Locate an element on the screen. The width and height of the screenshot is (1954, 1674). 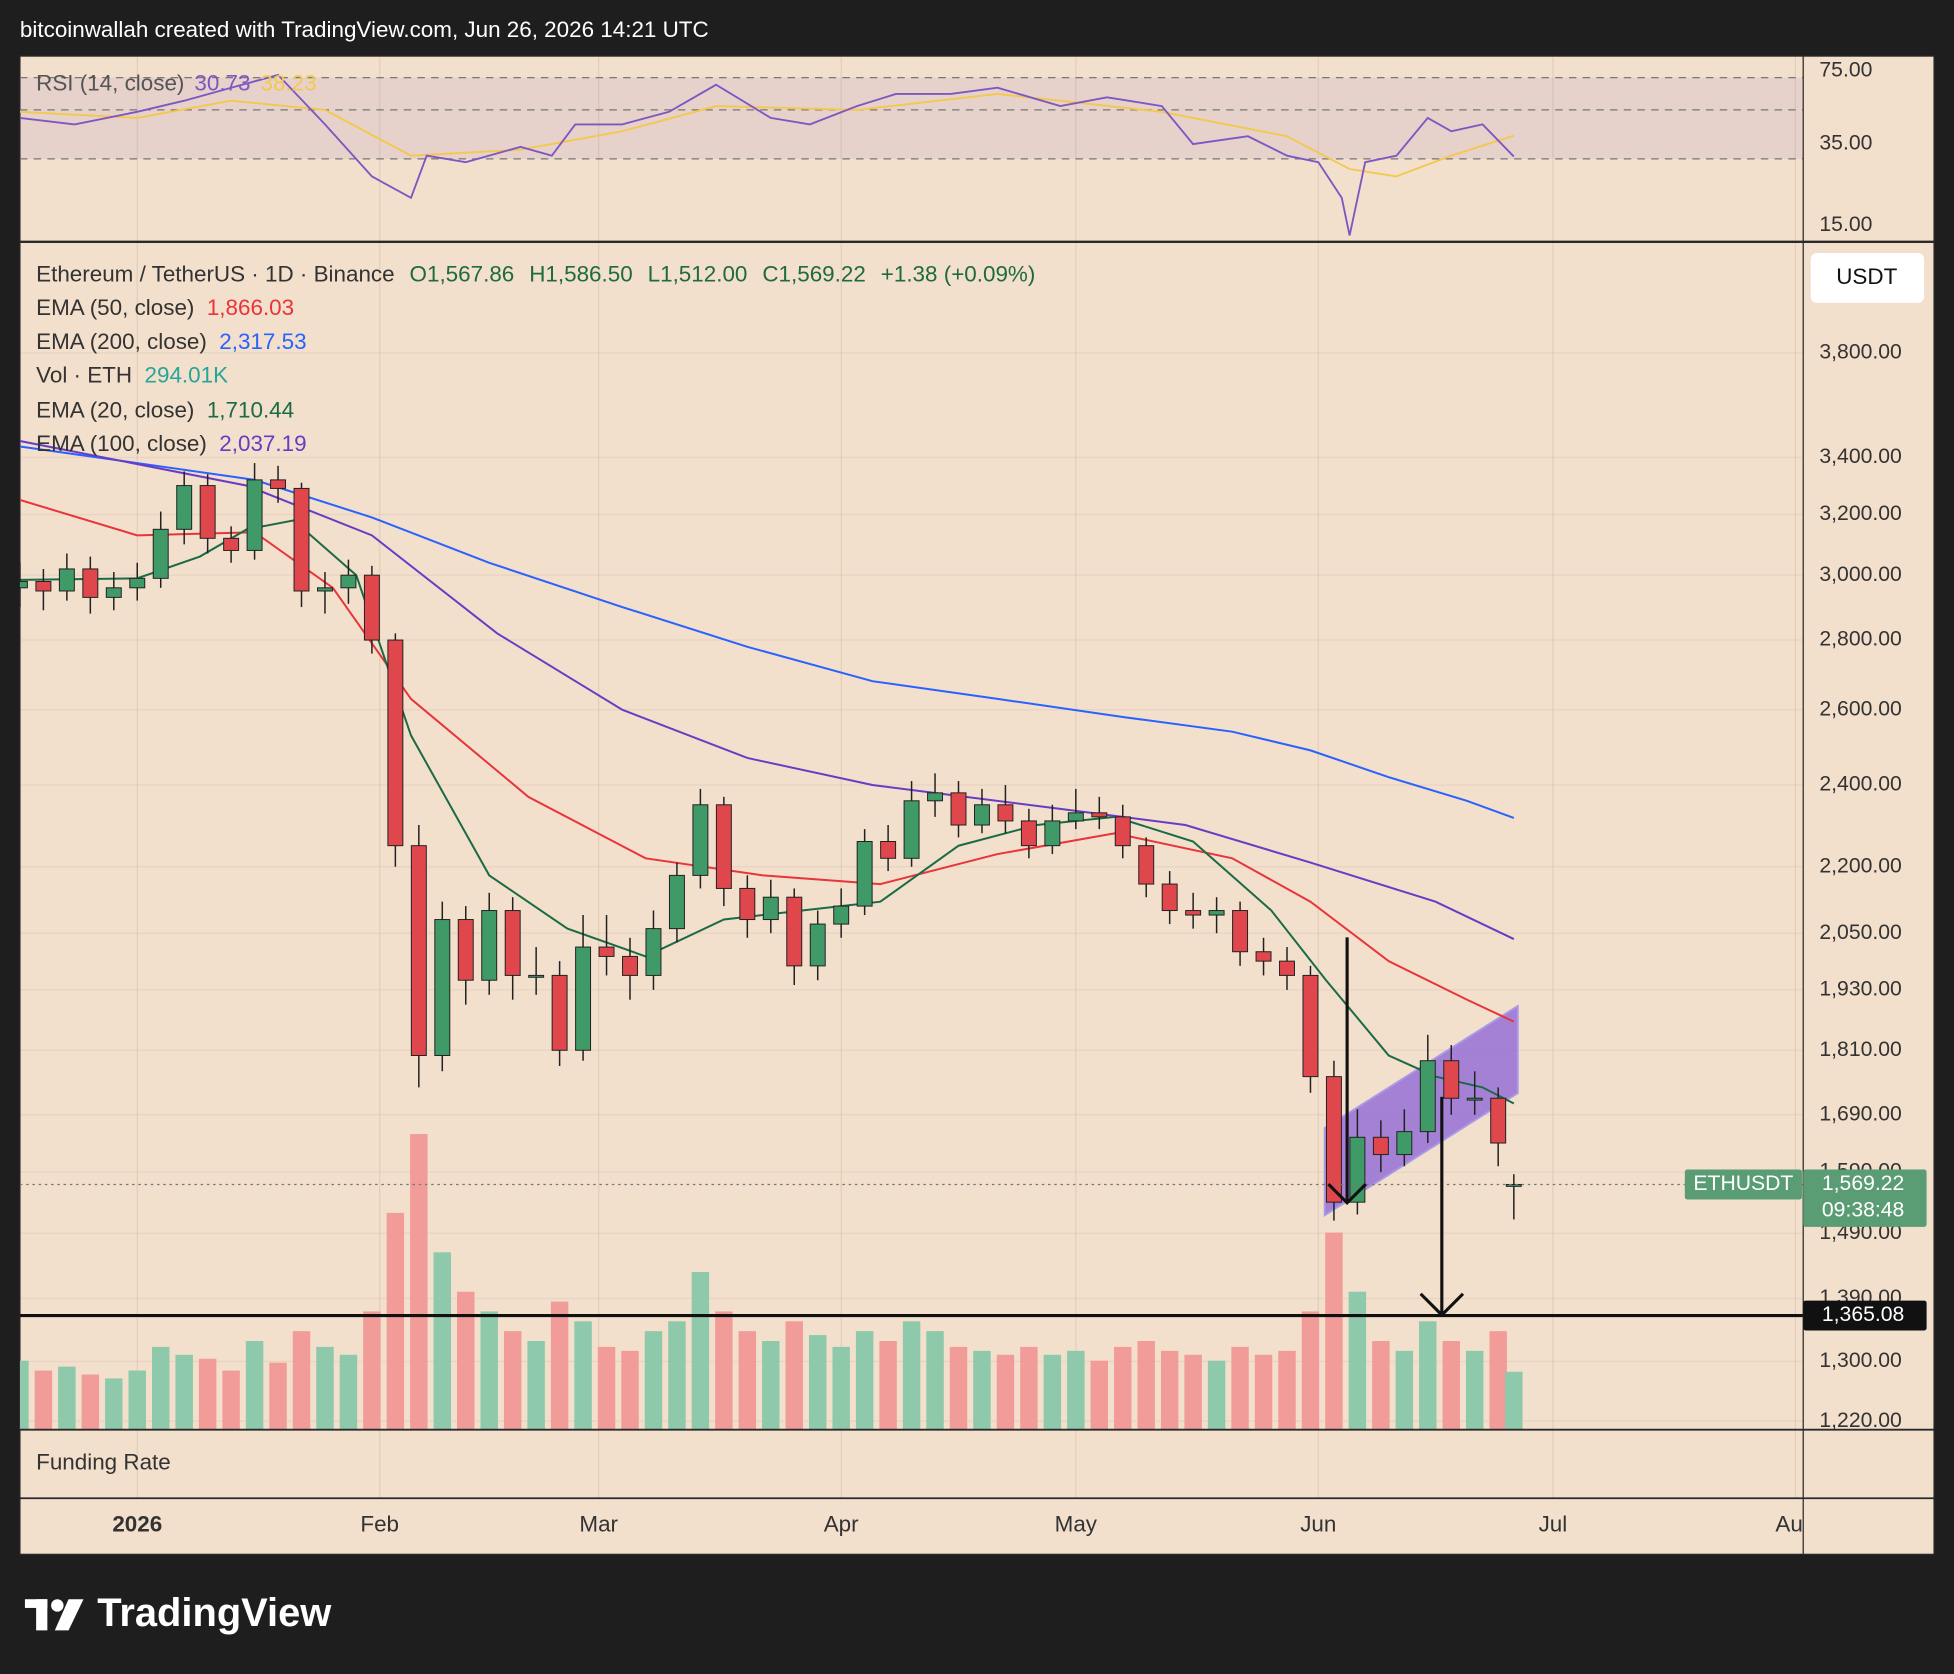
legend-row: EMA (200, close) 2,317.53 is located at coordinates (171, 341).